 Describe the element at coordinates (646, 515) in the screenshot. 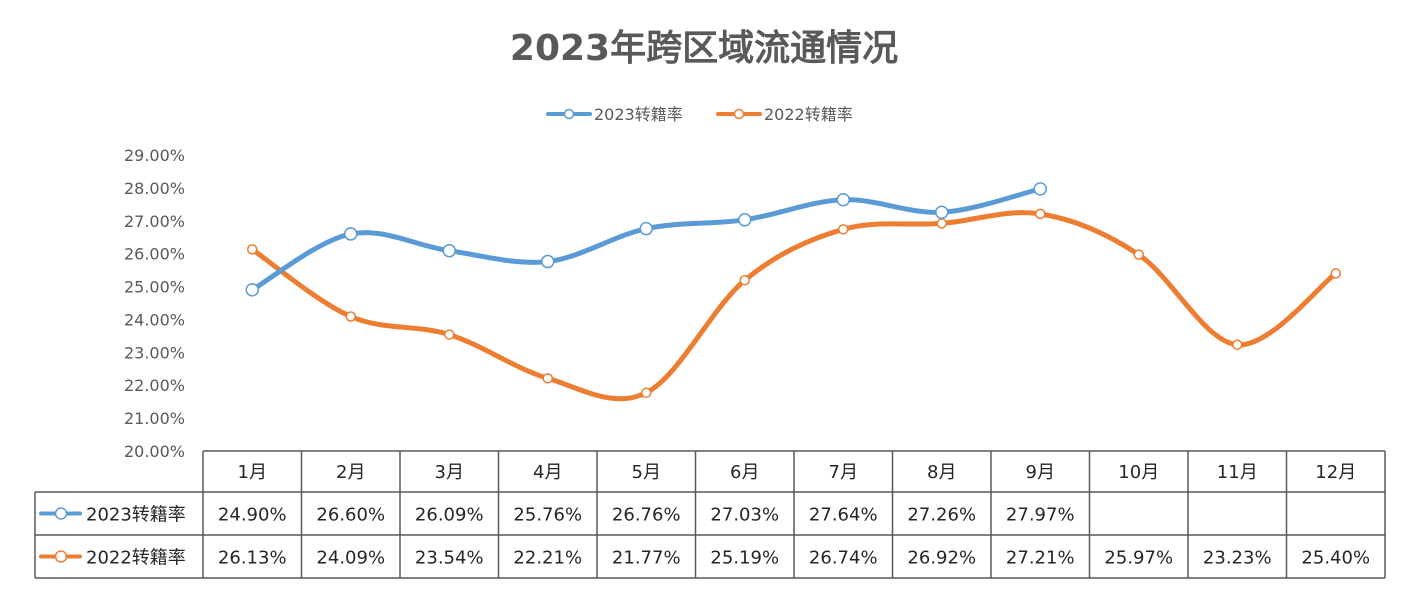

I see `data-label: 26.76%` at that location.